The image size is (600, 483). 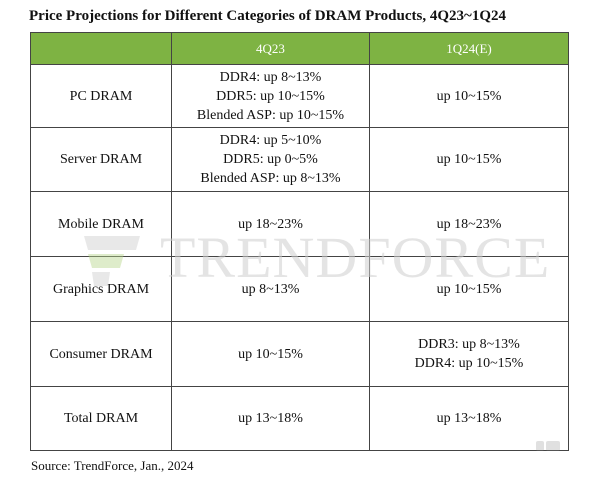 I want to click on q4-23-cell: up 13~18%, so click(x=270, y=418).